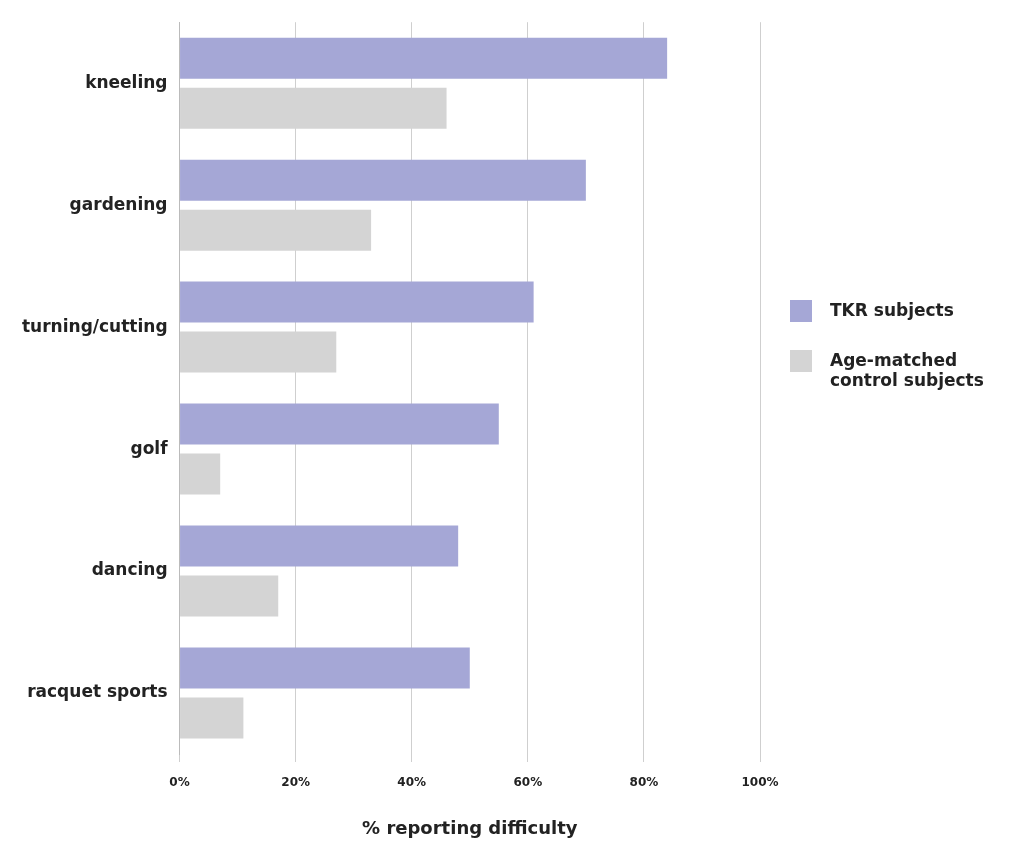 The height and width of the screenshot is (854, 1012). Describe the element at coordinates (296, 782) in the screenshot. I see `x-tick-label: 20%` at that location.